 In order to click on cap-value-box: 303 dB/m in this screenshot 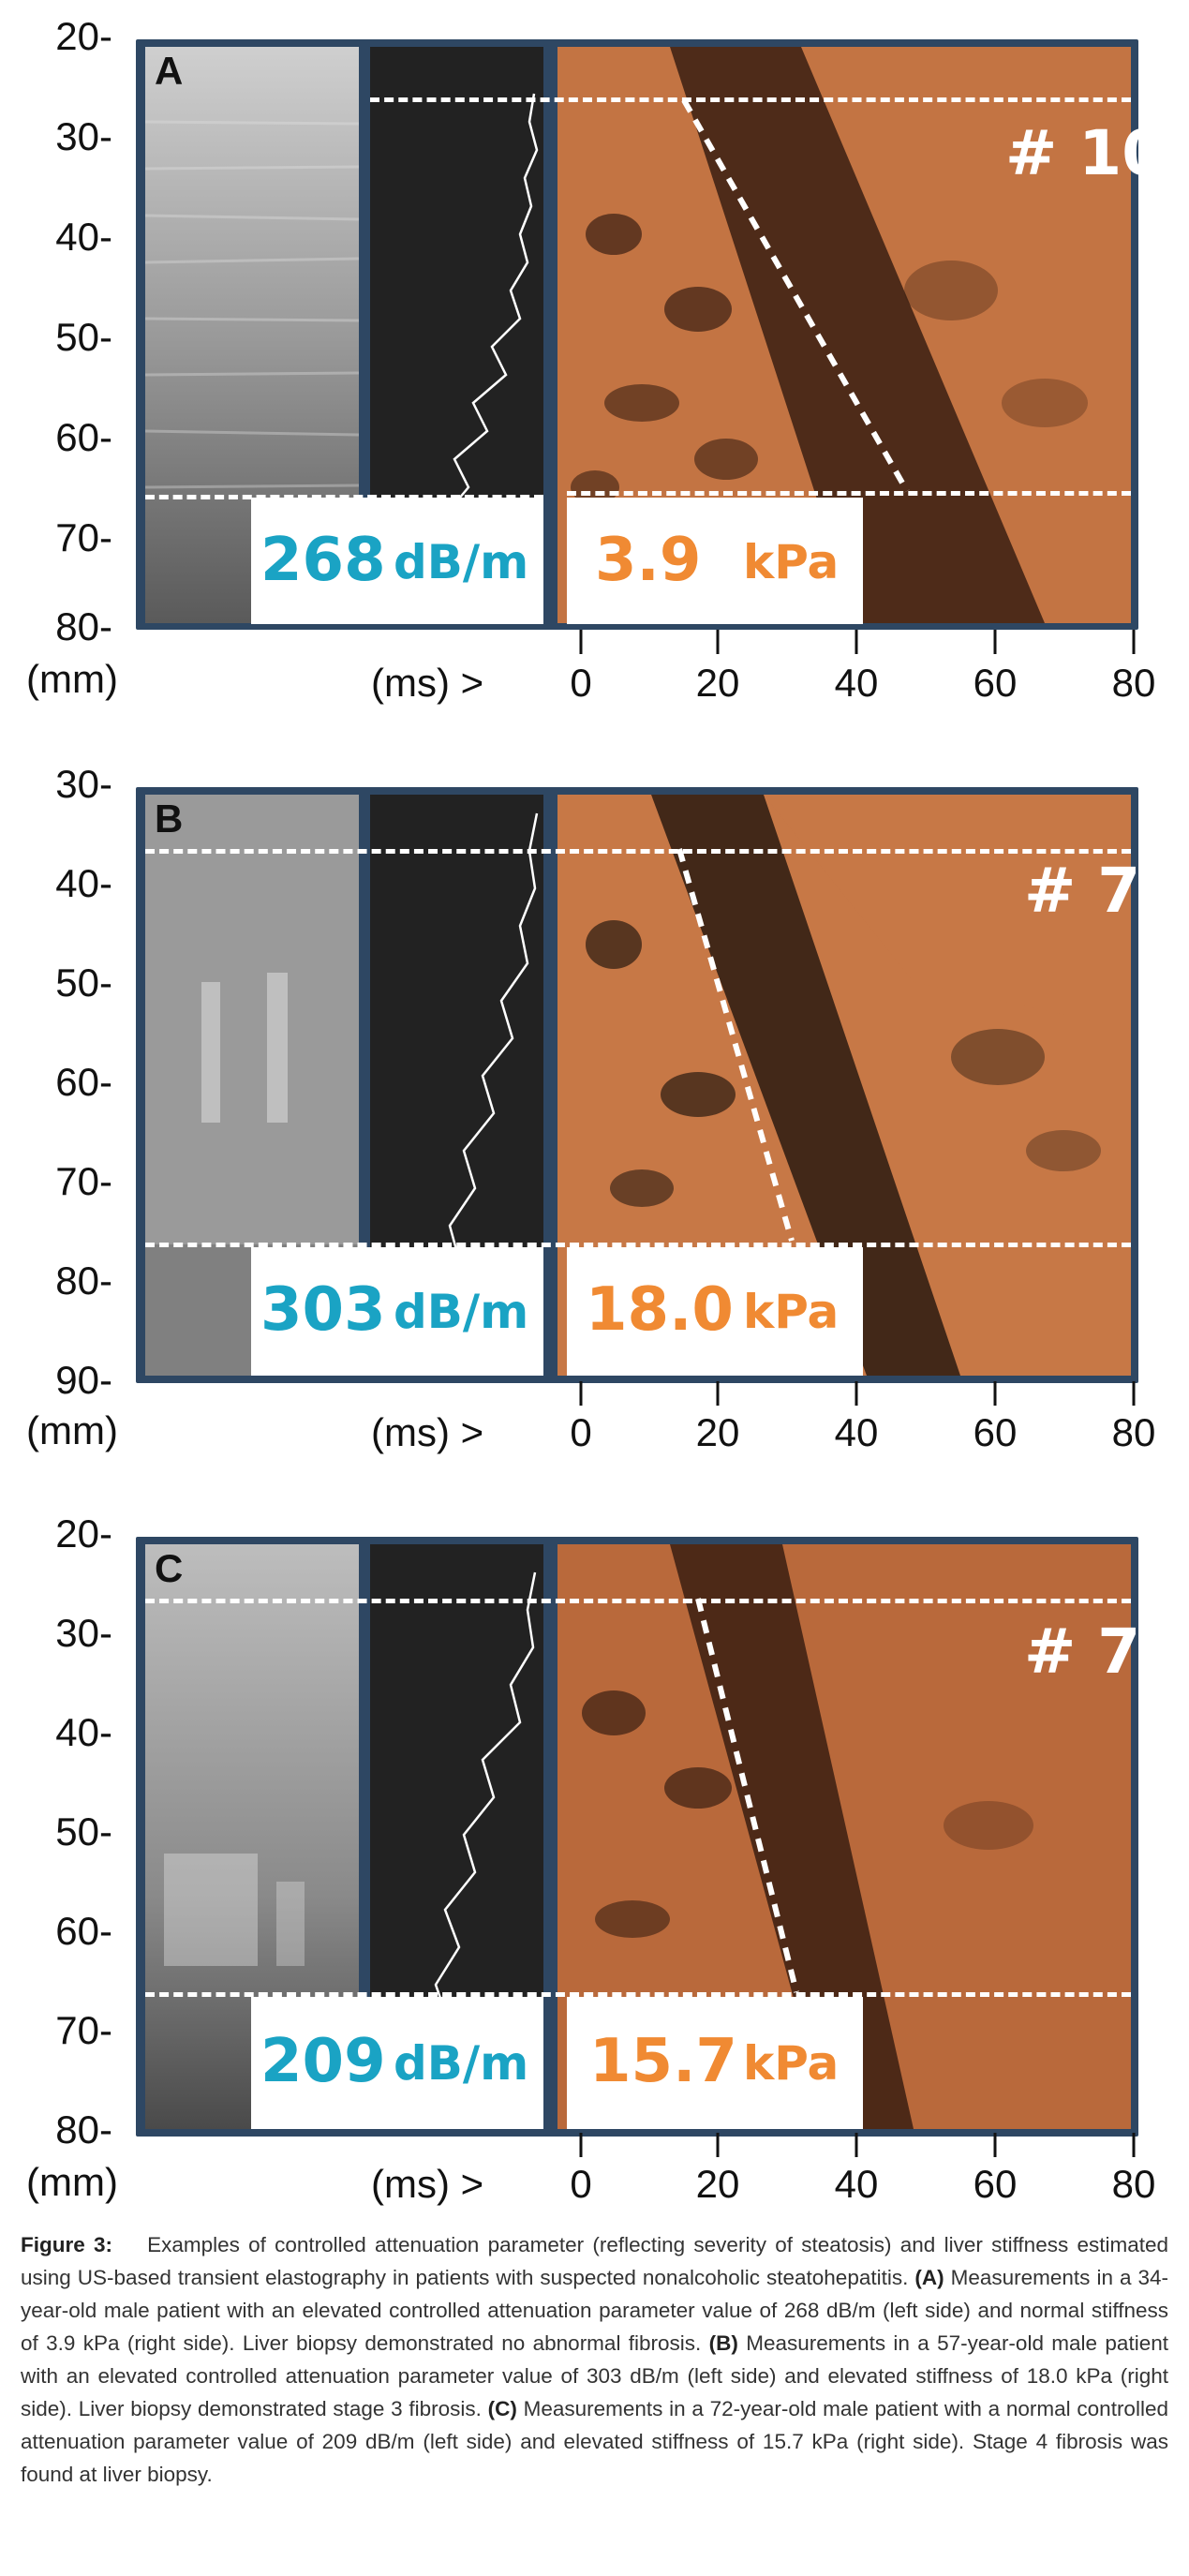, I will do `click(397, 1311)`.